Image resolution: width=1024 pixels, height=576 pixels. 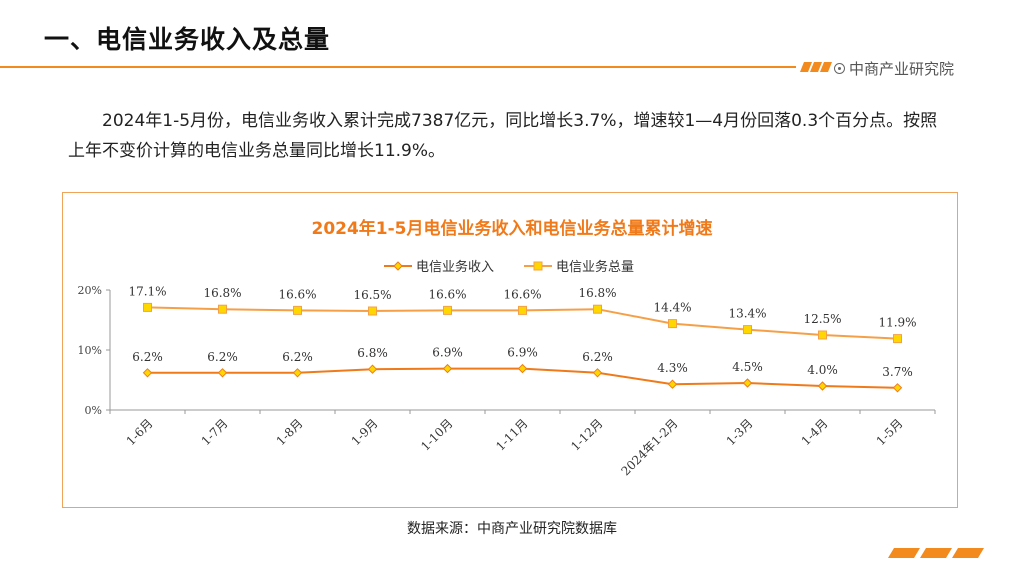 What do you see at coordinates (512, 529) in the screenshot?
I see `data-source: 数据来源：中商产业研究院数据库` at bounding box center [512, 529].